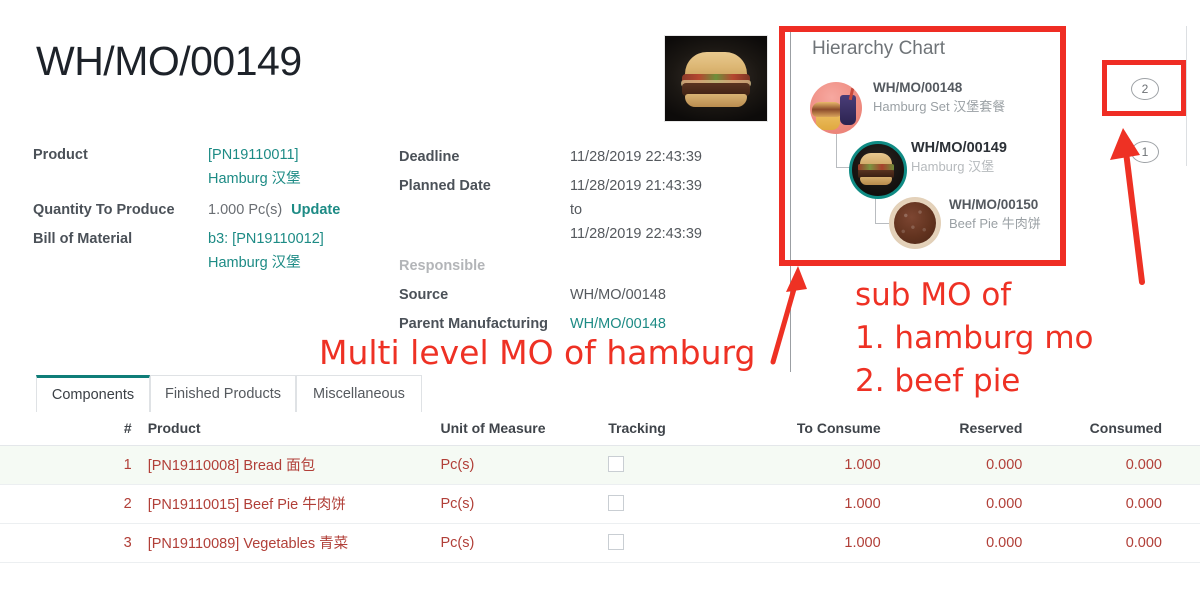 The height and width of the screenshot is (600, 1200). What do you see at coordinates (915, 223) in the screenshot?
I see `beef-patty-photo-icon` at bounding box center [915, 223].